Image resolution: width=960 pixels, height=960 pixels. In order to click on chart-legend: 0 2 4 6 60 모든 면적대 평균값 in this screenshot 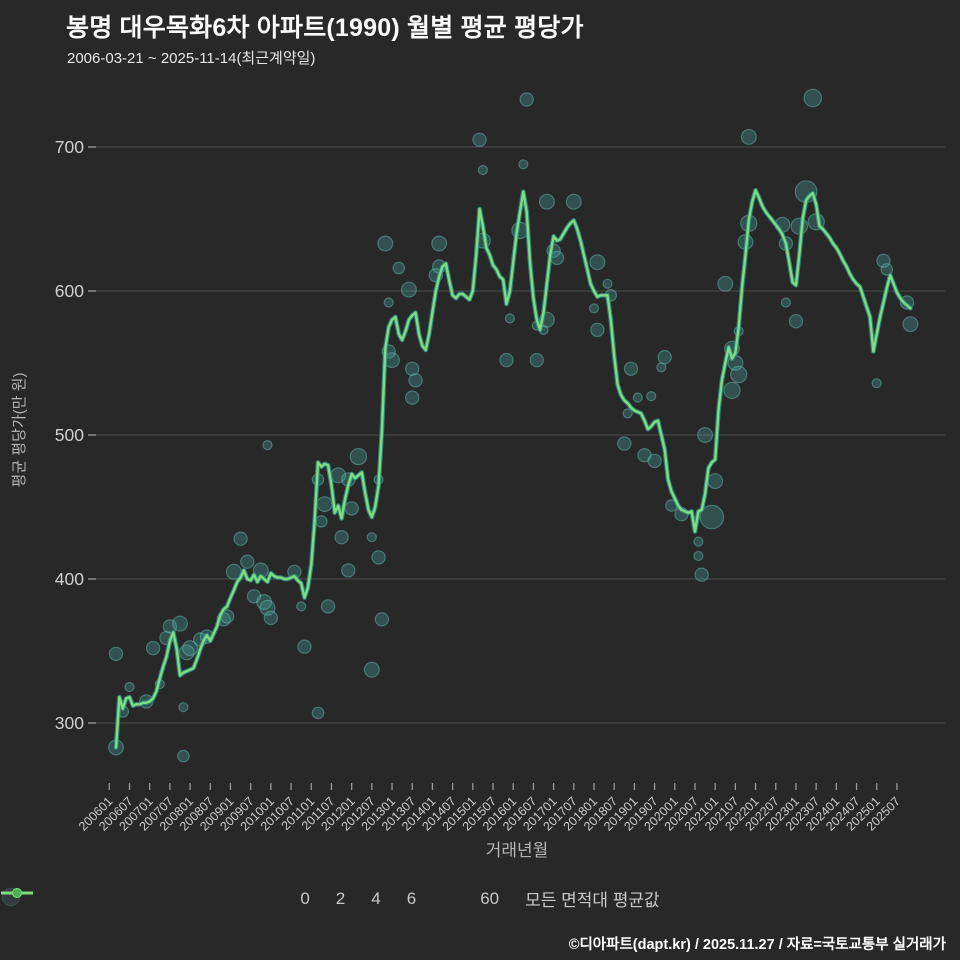, I will do `click(480, 898)`.